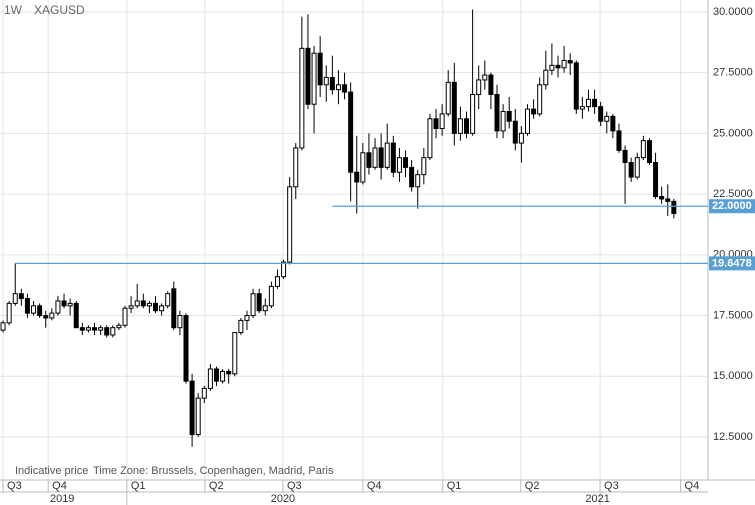  I want to click on y-tick-label: 15.0000, so click(733, 376).